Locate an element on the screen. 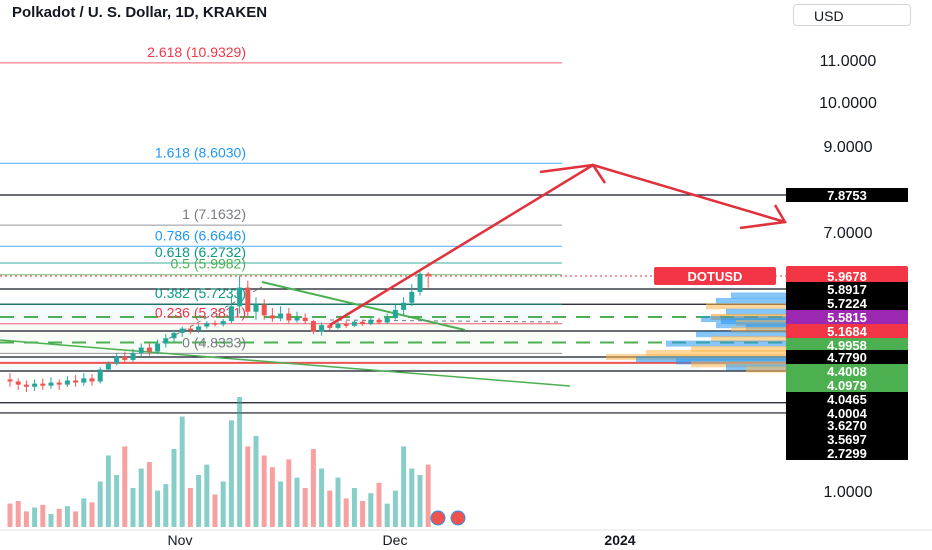  symbol-tag: DOTUSD is located at coordinates (715, 276).